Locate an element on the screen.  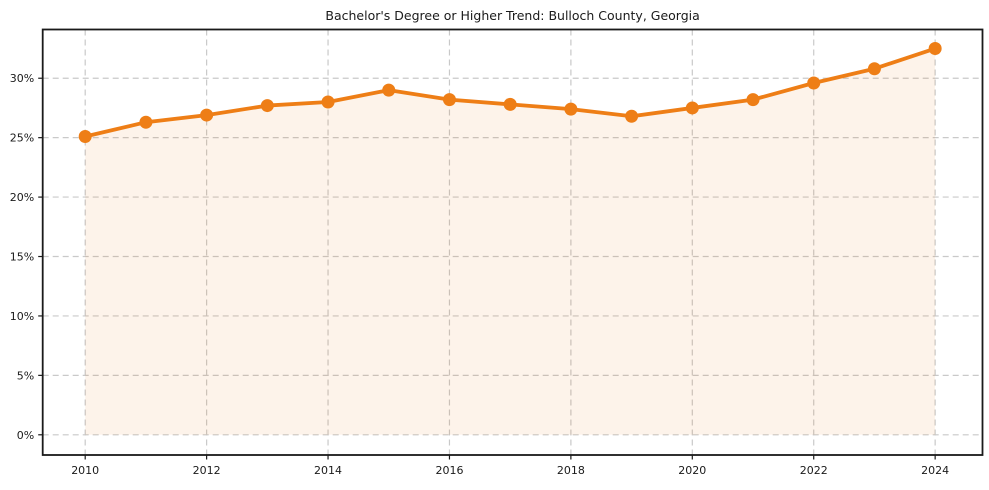
y-tick-label: 30% is located at coordinates (22, 78).